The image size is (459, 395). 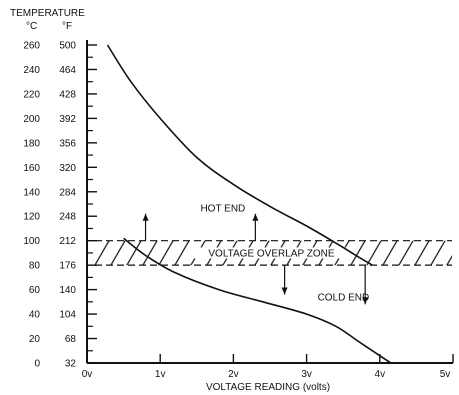 What do you see at coordinates (67, 217) in the screenshot?
I see `y-tick-label-fahrenheit: 248` at bounding box center [67, 217].